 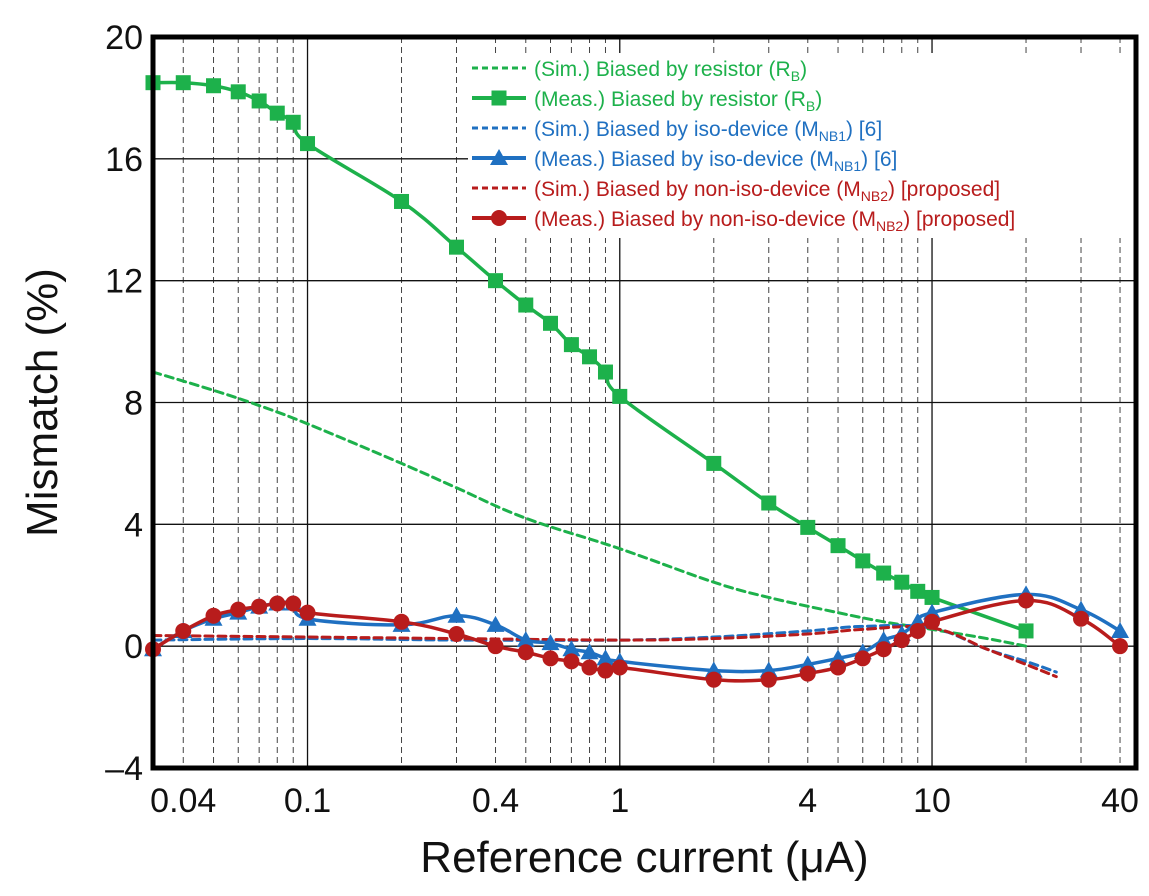 What do you see at coordinates (644, 857) in the screenshot?
I see `x-axis-title: Reference current (μA)` at bounding box center [644, 857].